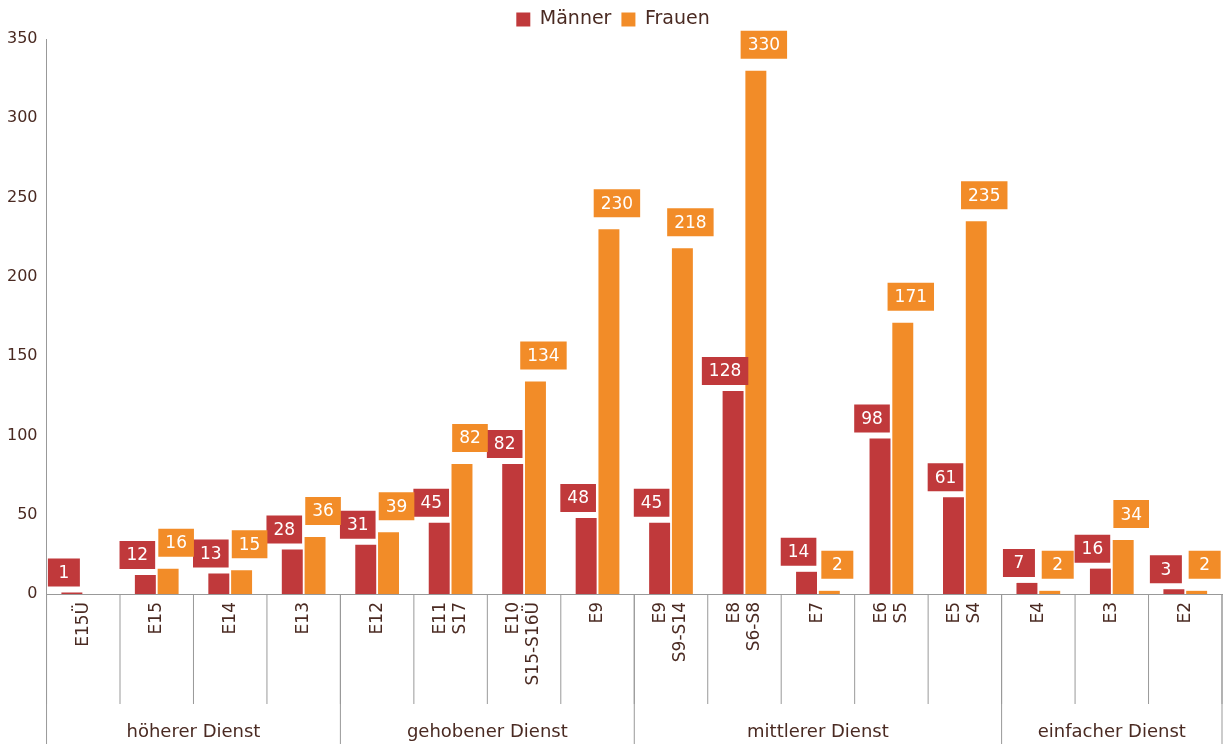 This screenshot has width=1226, height=744. What do you see at coordinates (1131, 513) in the screenshot?
I see `data-label: 34` at bounding box center [1131, 513].